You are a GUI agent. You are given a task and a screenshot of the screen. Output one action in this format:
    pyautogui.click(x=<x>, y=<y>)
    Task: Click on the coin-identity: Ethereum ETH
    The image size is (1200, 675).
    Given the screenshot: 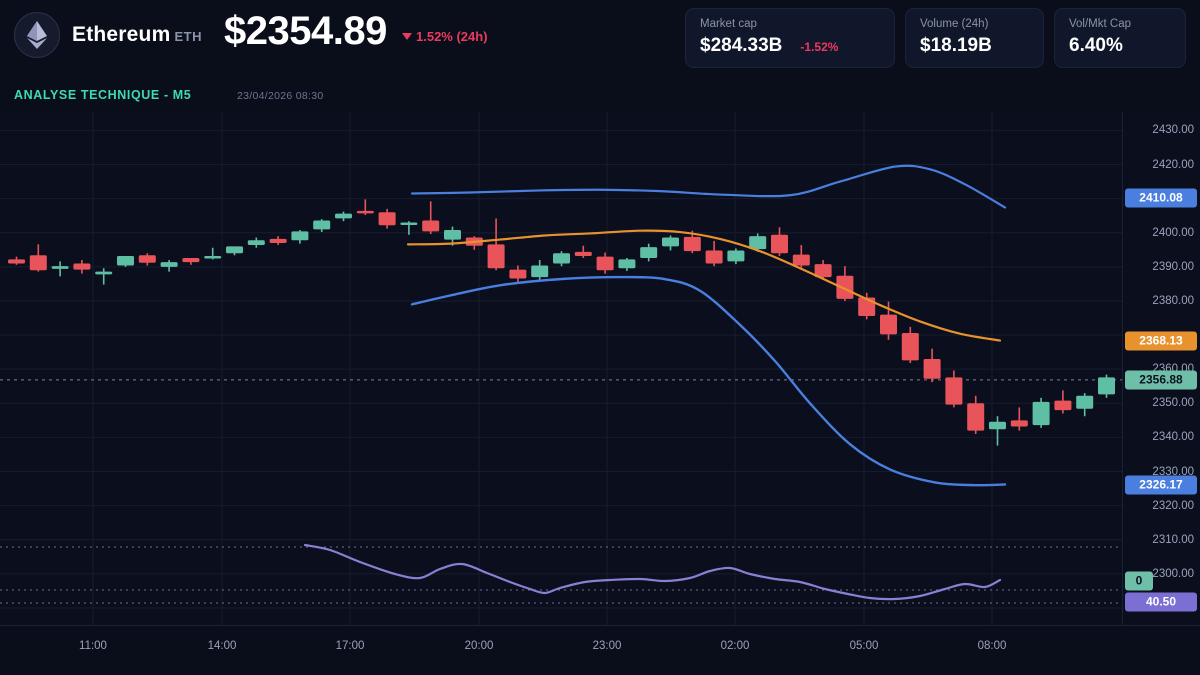 What is the action you would take?
    pyautogui.click(x=108, y=35)
    